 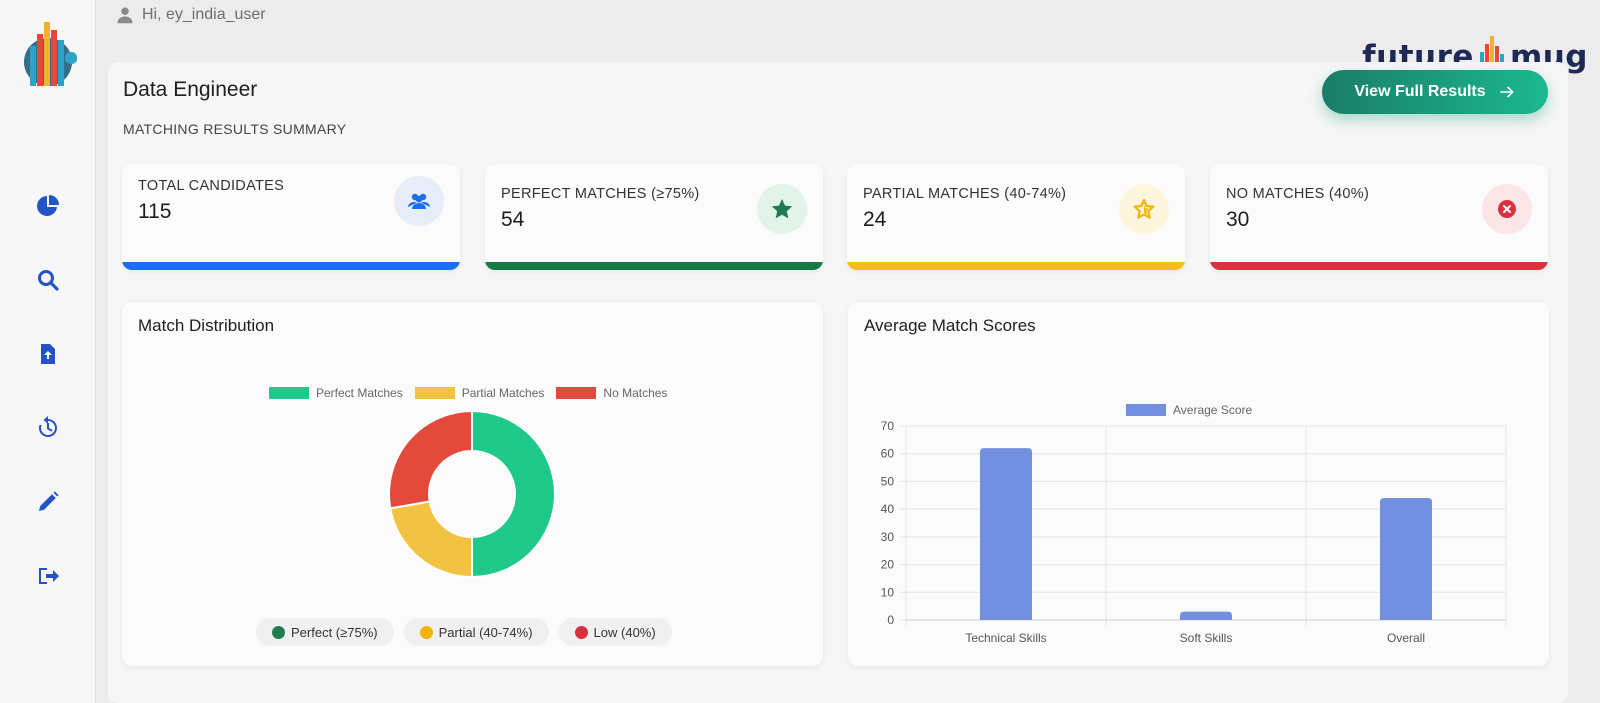 I want to click on stat-label: PERFECT MATCHES (≥75%), so click(x=600, y=194).